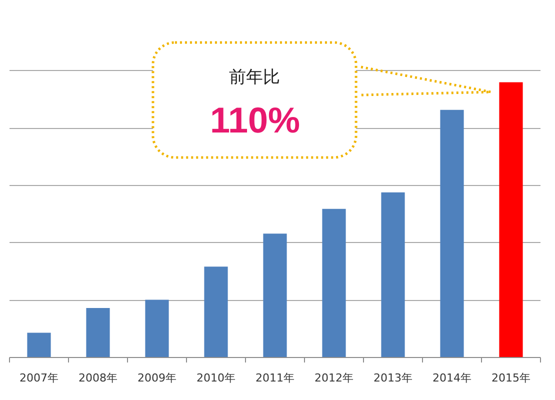 The height and width of the screenshot is (400, 555). What do you see at coordinates (157, 378) in the screenshot?
I see `x-tick-label: 2009年` at bounding box center [157, 378].